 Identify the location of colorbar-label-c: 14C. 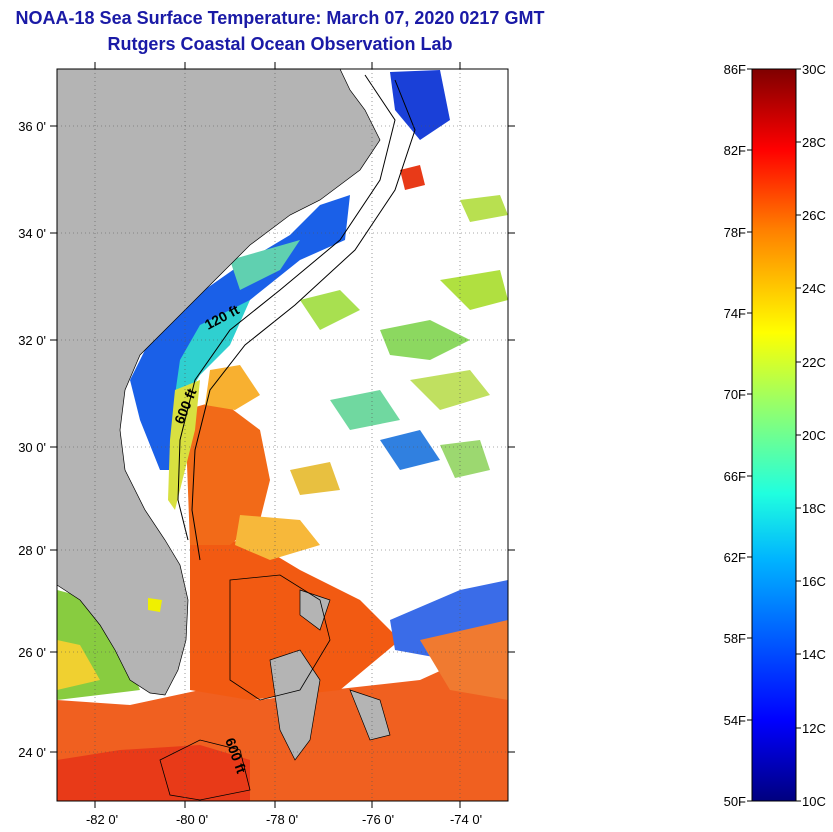
(814, 654).